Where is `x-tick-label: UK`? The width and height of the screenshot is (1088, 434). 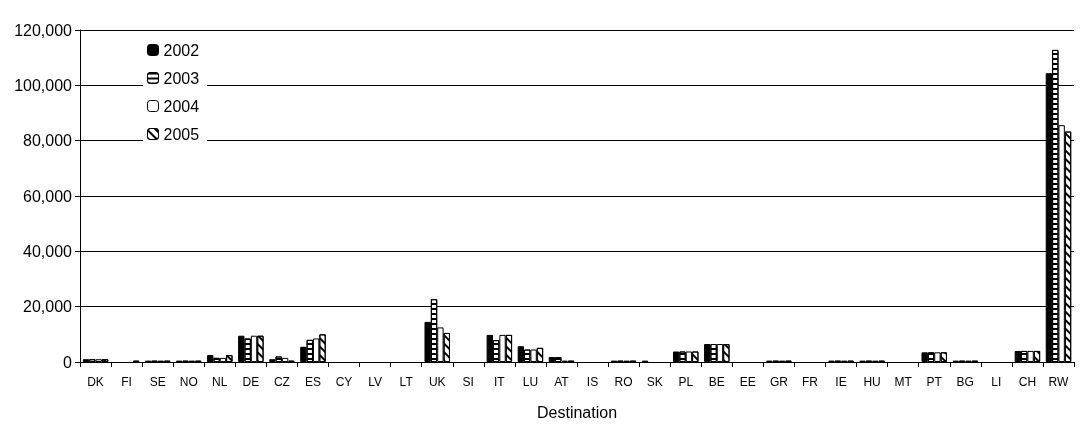
x-tick-label: UK is located at coordinates (437, 382).